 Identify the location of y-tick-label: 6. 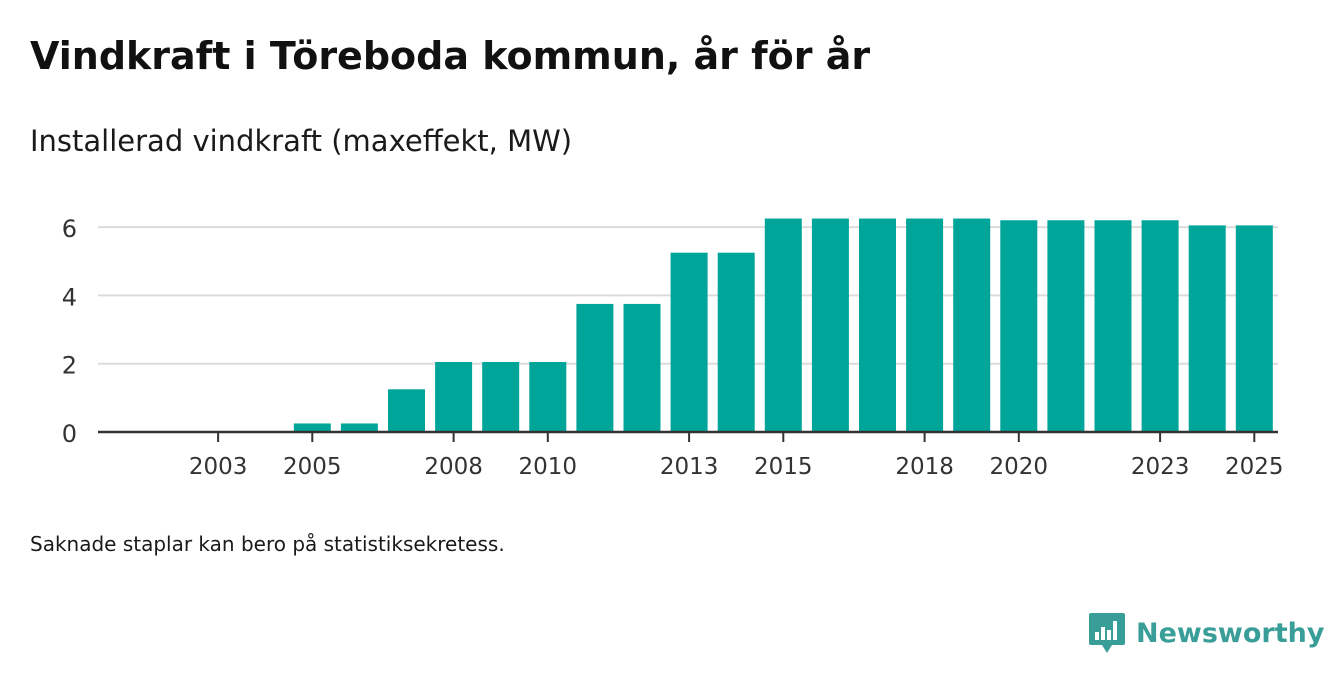
(69, 229).